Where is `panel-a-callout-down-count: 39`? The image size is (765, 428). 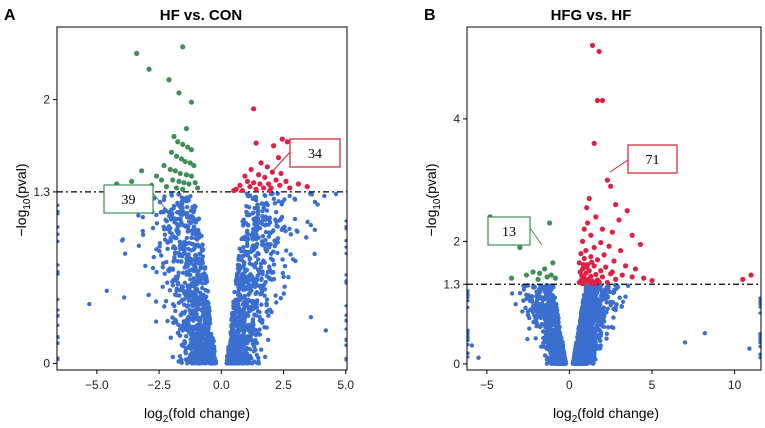 panel-a-callout-down-count: 39 is located at coordinates (129, 200).